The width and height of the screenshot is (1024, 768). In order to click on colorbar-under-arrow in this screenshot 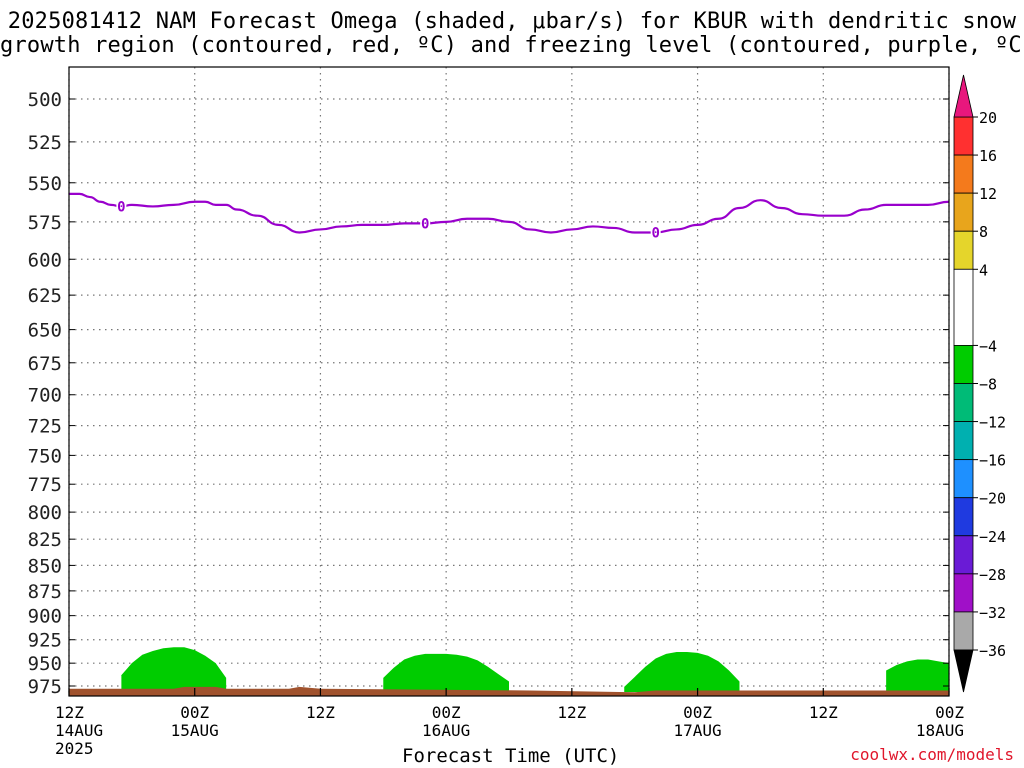, I will do `click(963, 671)`.